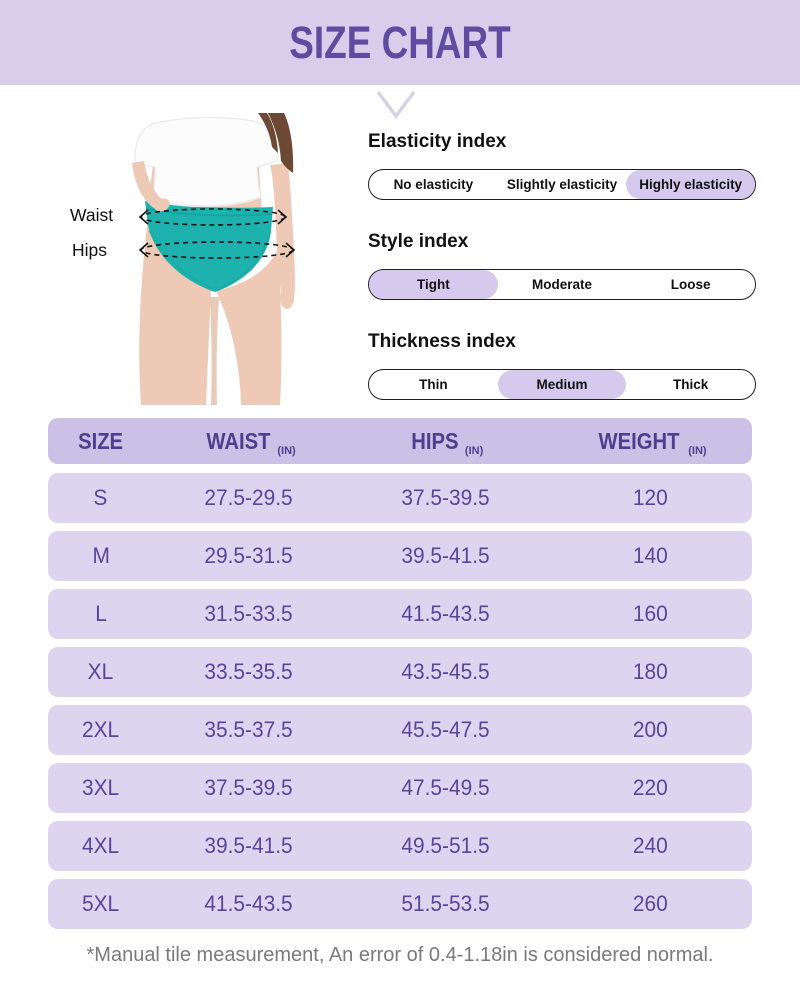 The width and height of the screenshot is (800, 1000). Describe the element at coordinates (101, 787) in the screenshot. I see `cell-size: 3XL` at that location.